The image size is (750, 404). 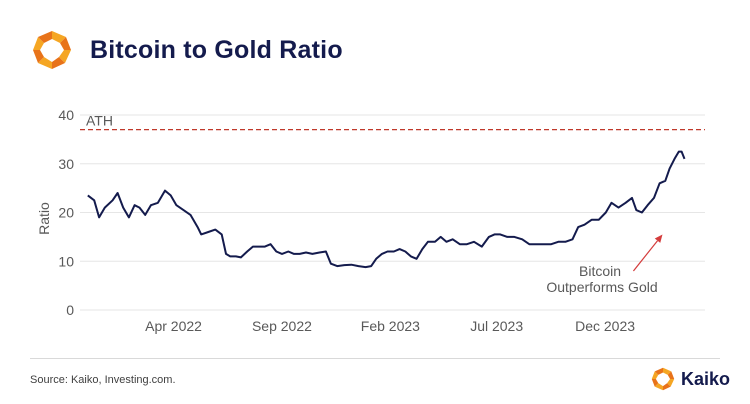 I want to click on x-tick-label: Feb 2023, so click(x=390, y=326).